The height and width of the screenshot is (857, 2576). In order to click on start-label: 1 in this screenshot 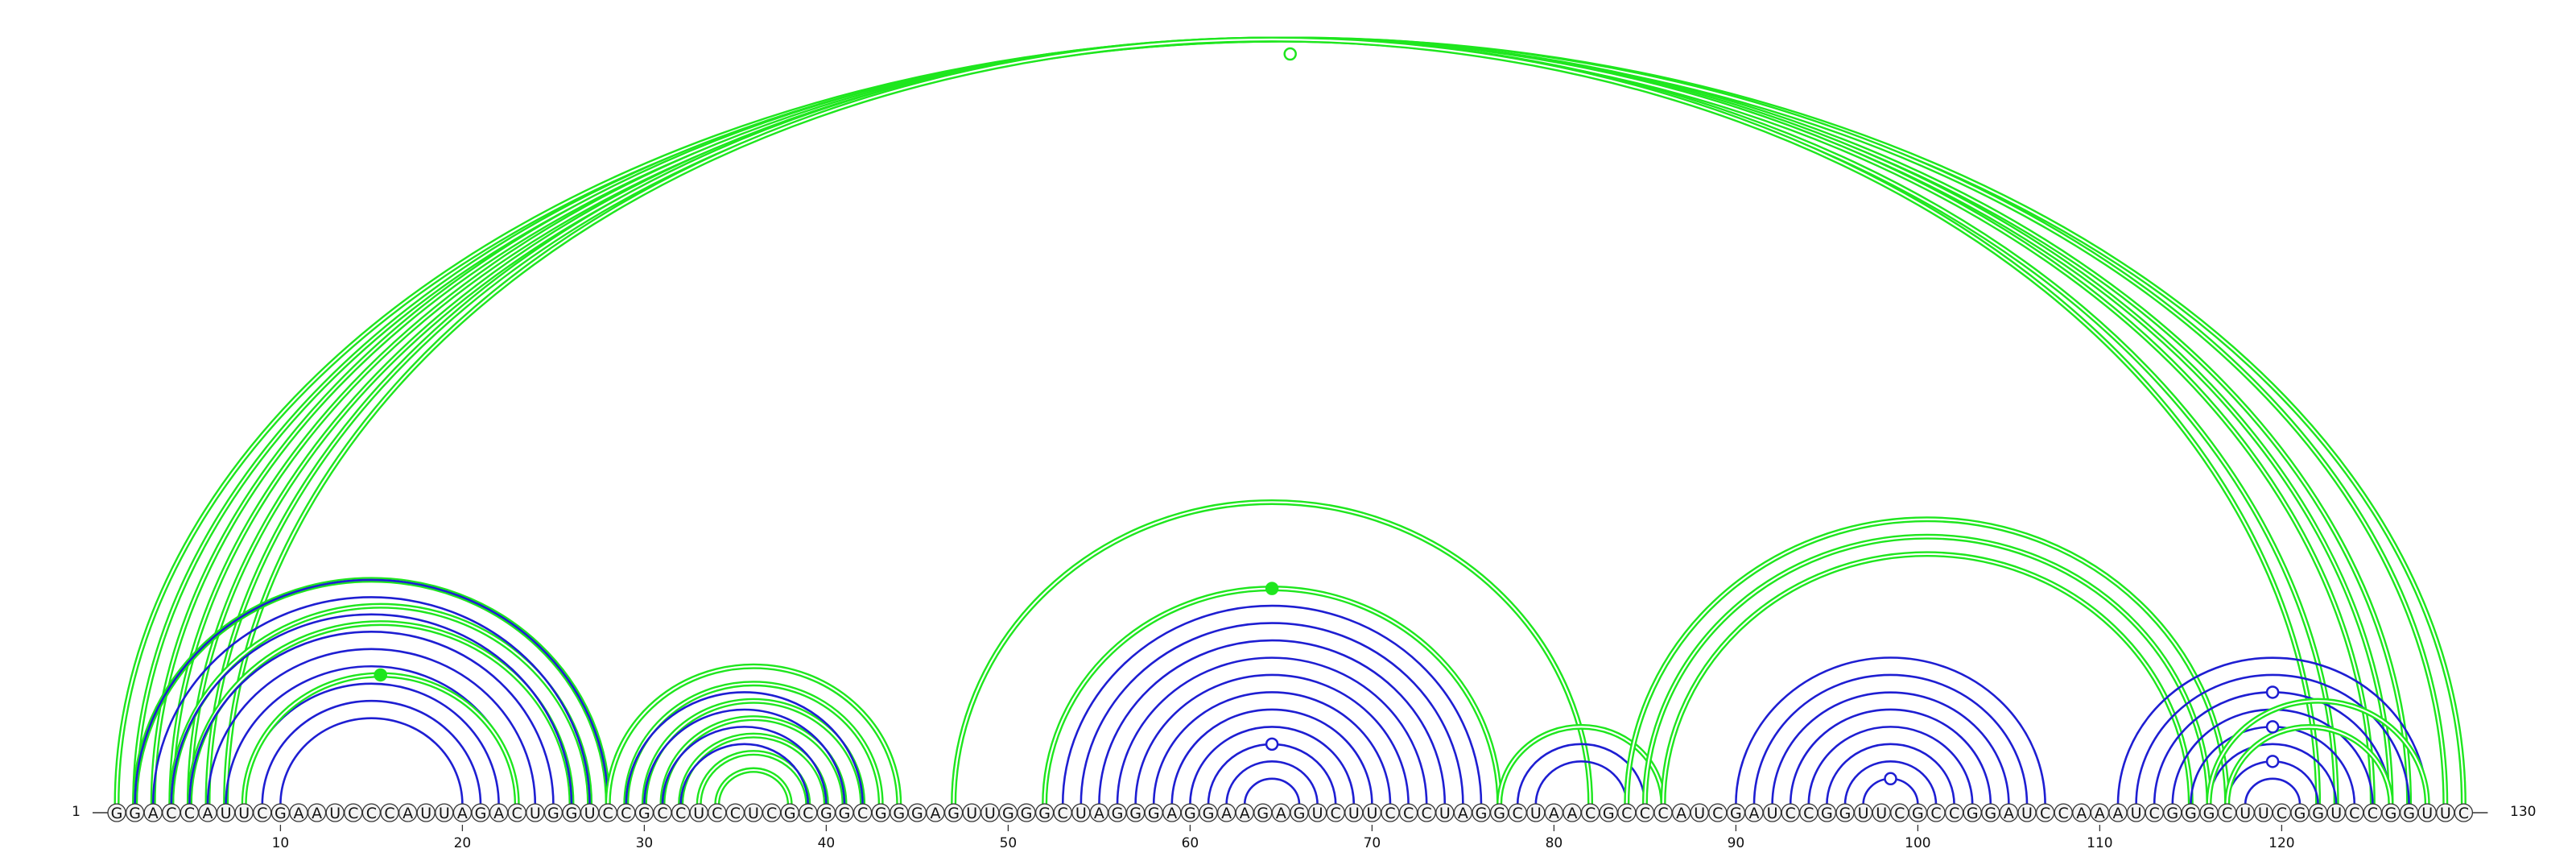, I will do `click(76, 812)`.